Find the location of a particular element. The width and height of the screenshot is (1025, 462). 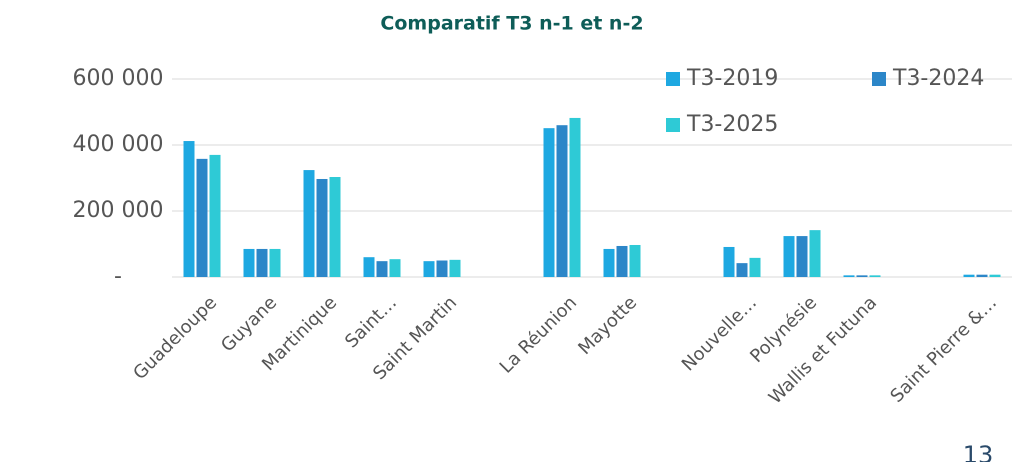

legend-label: T3-2024 is located at coordinates (938, 78).